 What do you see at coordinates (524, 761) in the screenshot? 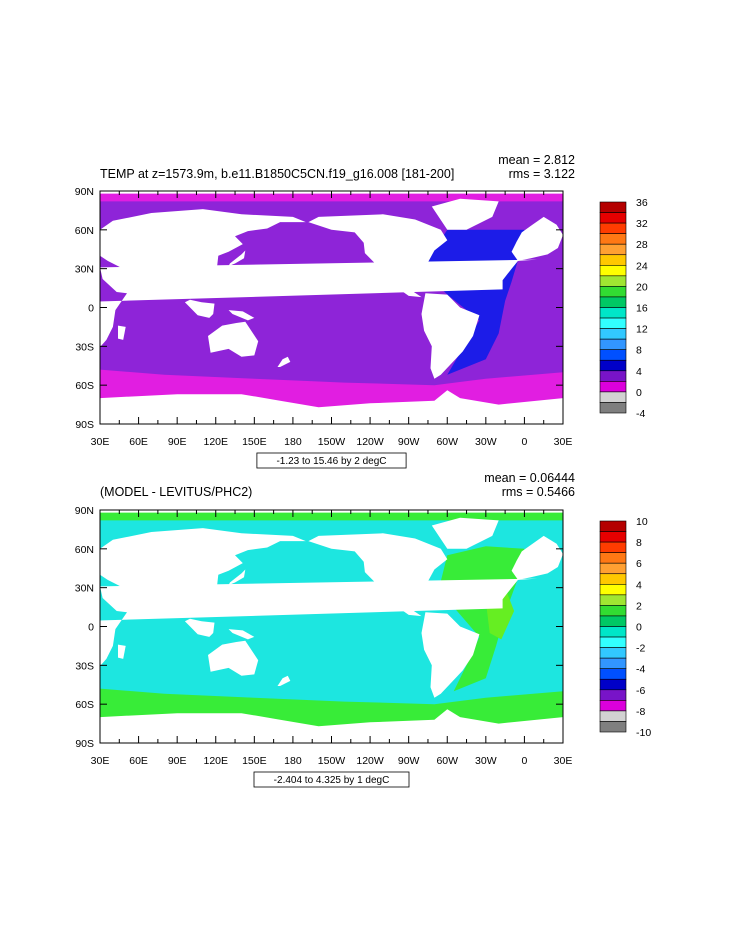
I see `x-tick-label: 0` at bounding box center [524, 761].